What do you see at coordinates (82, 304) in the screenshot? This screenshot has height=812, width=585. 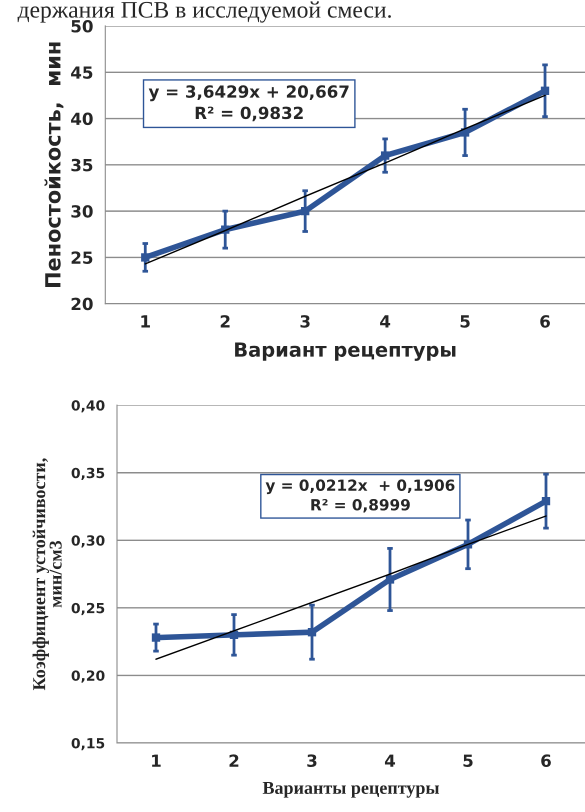 I see `y-tick-label: 20` at bounding box center [82, 304].